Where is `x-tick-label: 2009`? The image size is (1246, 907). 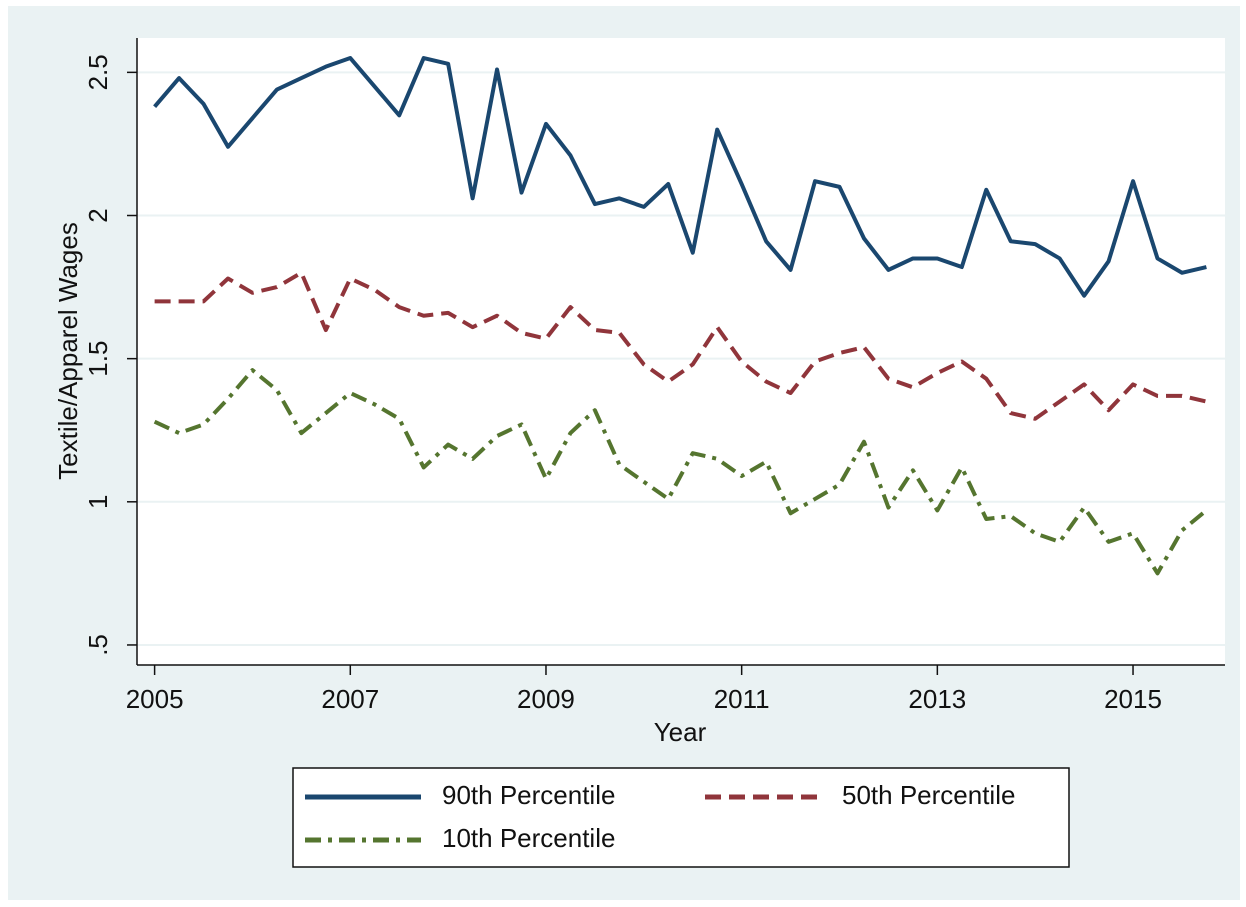
x-tick-label: 2009 is located at coordinates (546, 699).